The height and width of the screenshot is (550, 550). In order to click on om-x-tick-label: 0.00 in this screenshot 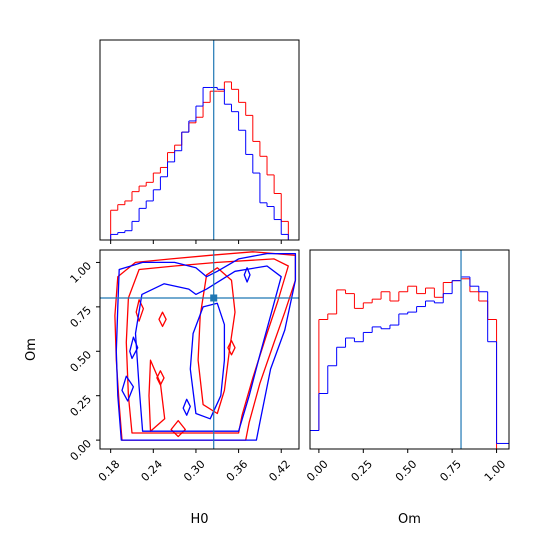, I will do `click(317, 471)`.